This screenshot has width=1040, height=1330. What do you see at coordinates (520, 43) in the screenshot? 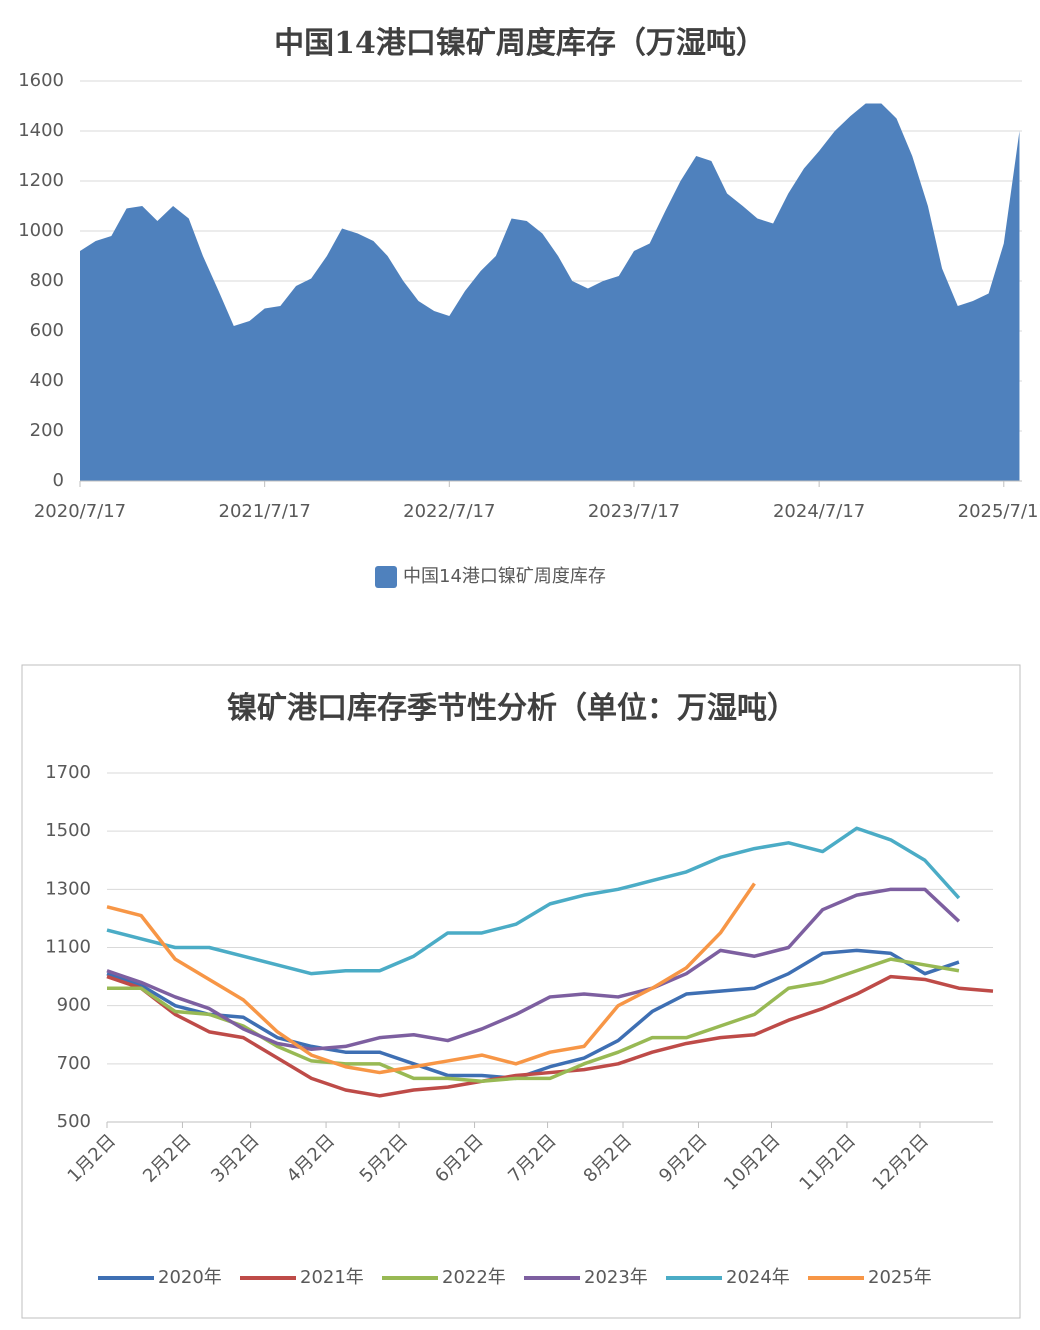
I see `chart-title: 中国14港口镍矿周度库存（万湿吨）` at bounding box center [520, 43].